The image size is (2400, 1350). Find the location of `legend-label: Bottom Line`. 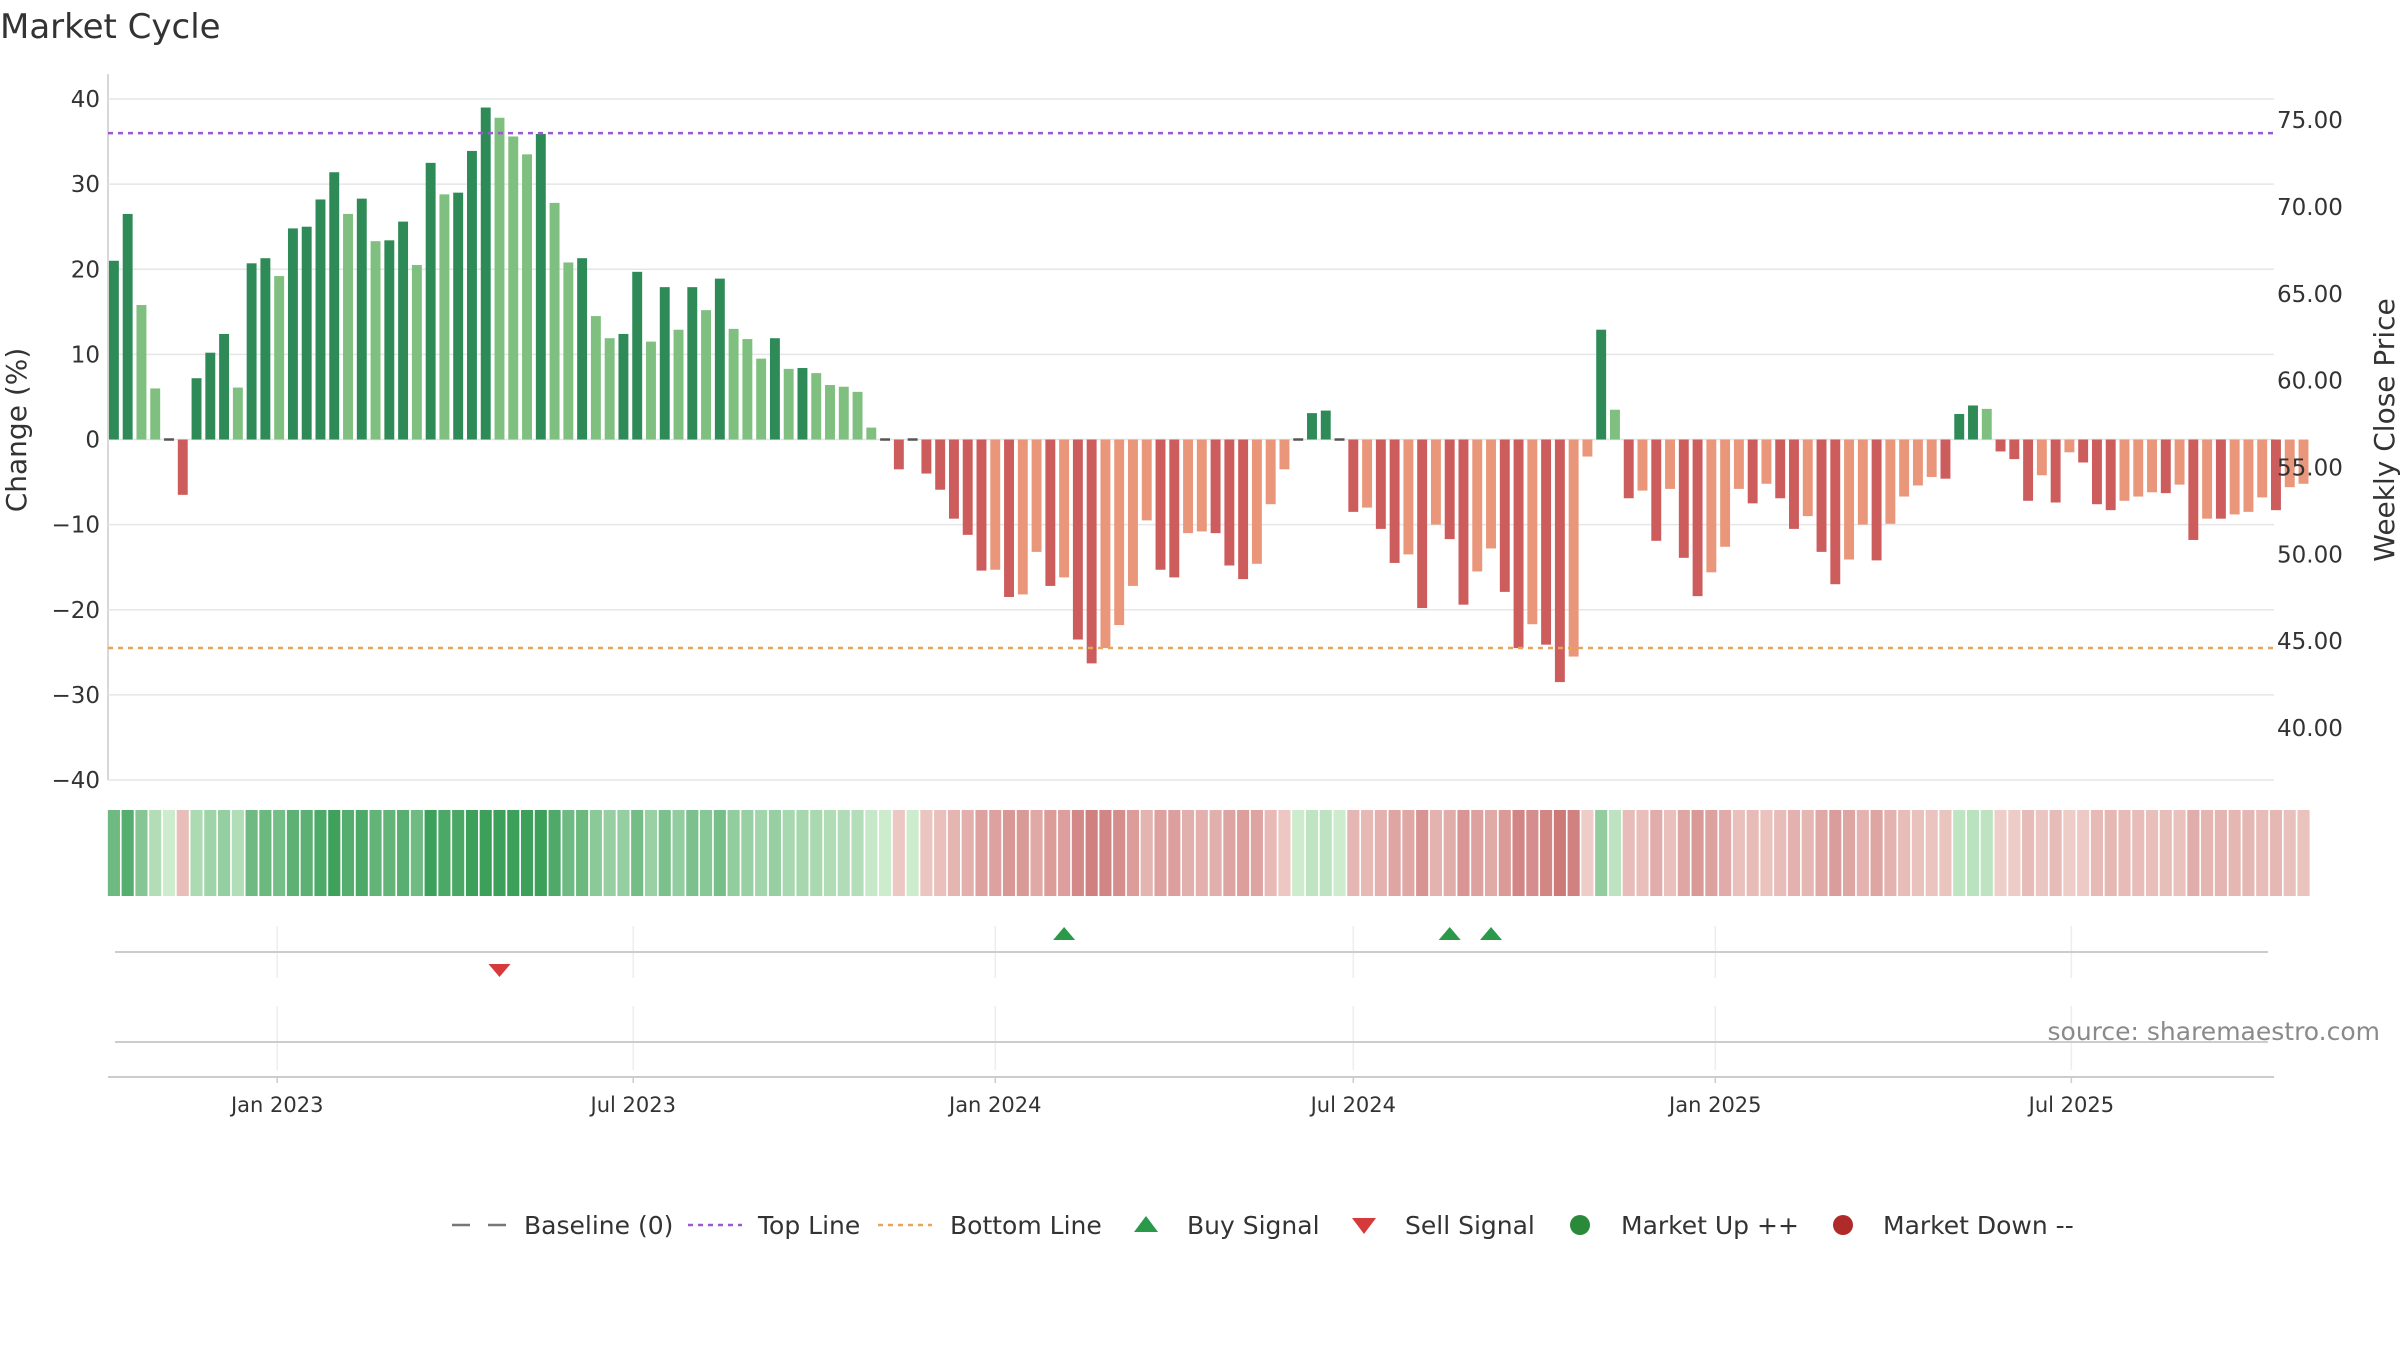

legend-label: Bottom Line is located at coordinates (1026, 1225).